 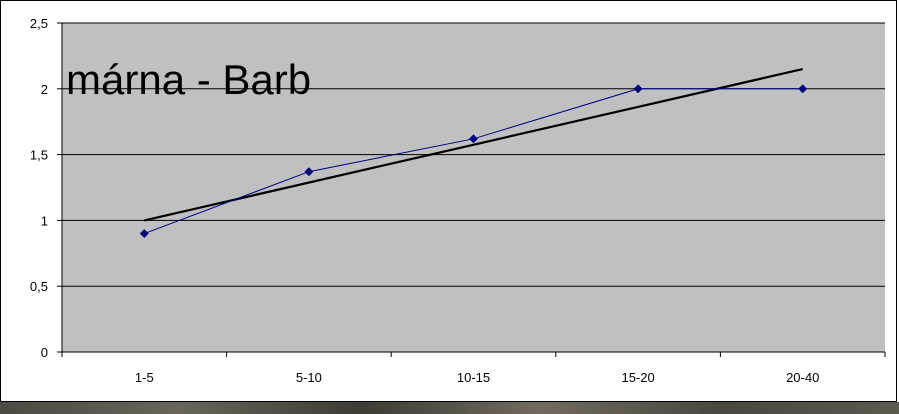 What do you see at coordinates (637, 377) in the screenshot?
I see `x-tick-label: 15-20` at bounding box center [637, 377].